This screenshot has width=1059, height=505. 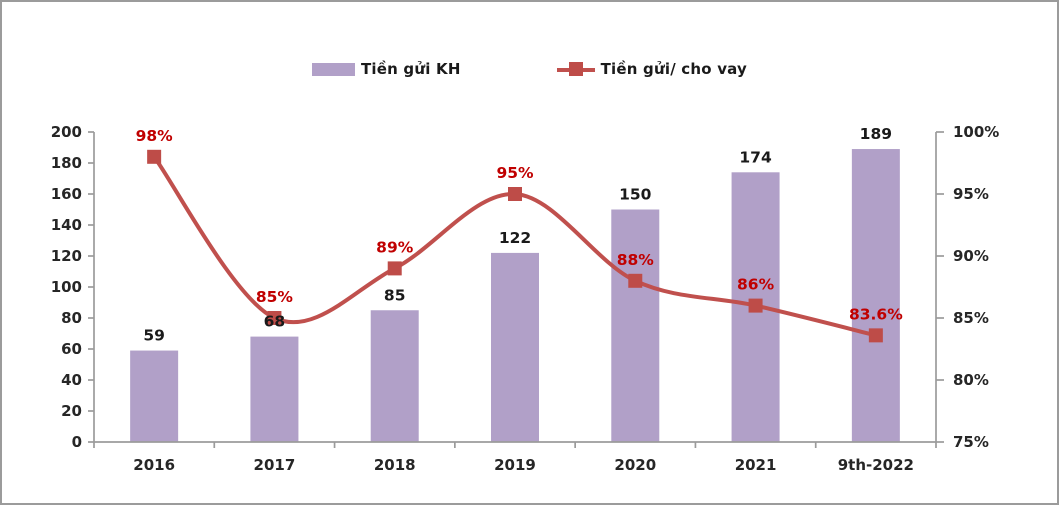 I want to click on svg-text: 80%, so click(x=971, y=380).